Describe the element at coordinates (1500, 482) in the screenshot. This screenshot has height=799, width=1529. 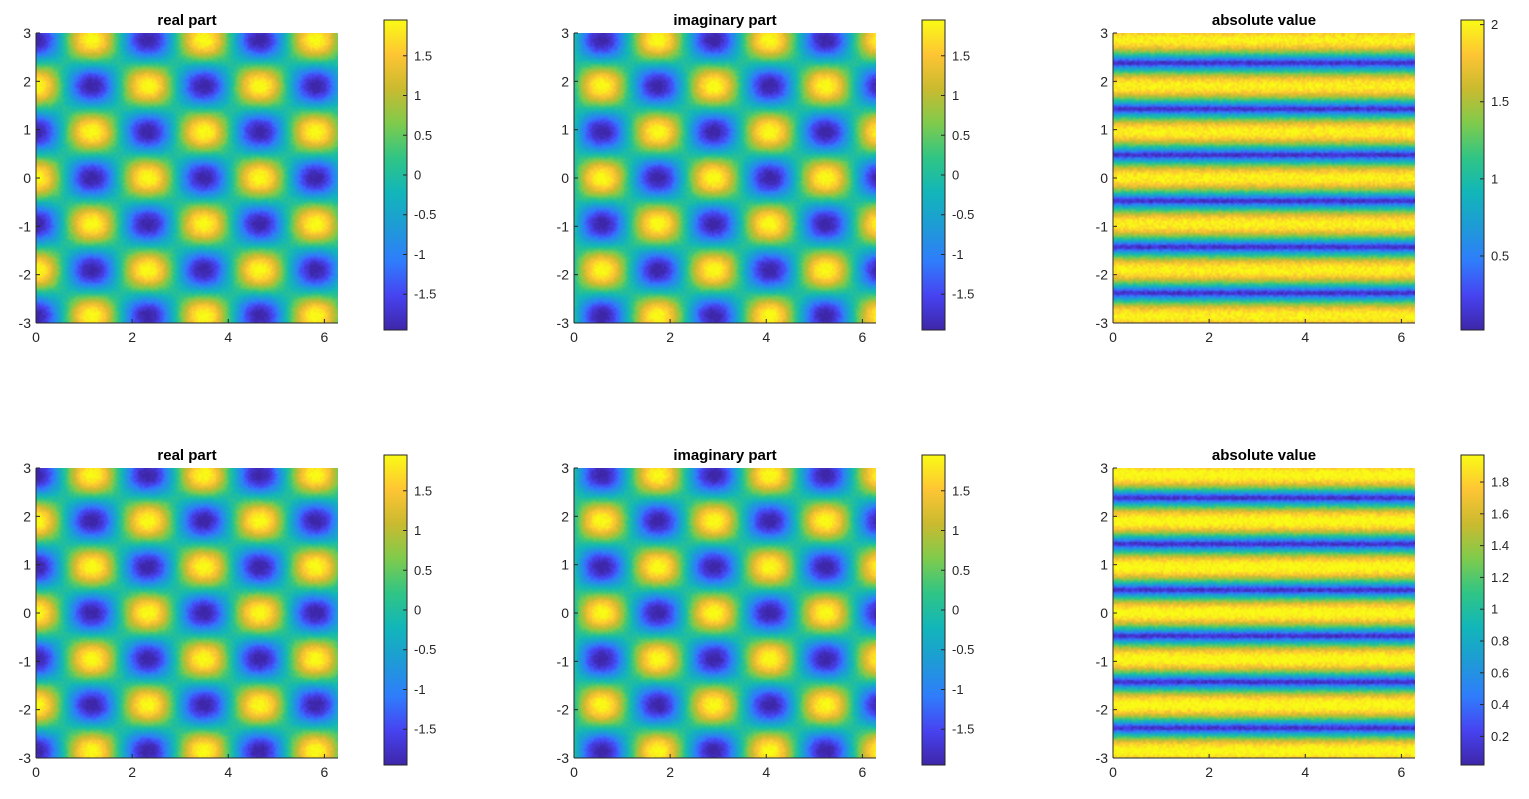
I see `colorbar-tick-label: 1.8` at that location.